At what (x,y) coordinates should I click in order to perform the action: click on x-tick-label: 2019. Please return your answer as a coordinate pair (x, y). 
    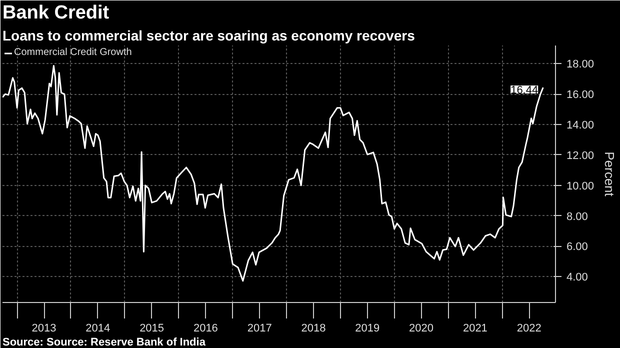
    Looking at the image, I should click on (367, 328).